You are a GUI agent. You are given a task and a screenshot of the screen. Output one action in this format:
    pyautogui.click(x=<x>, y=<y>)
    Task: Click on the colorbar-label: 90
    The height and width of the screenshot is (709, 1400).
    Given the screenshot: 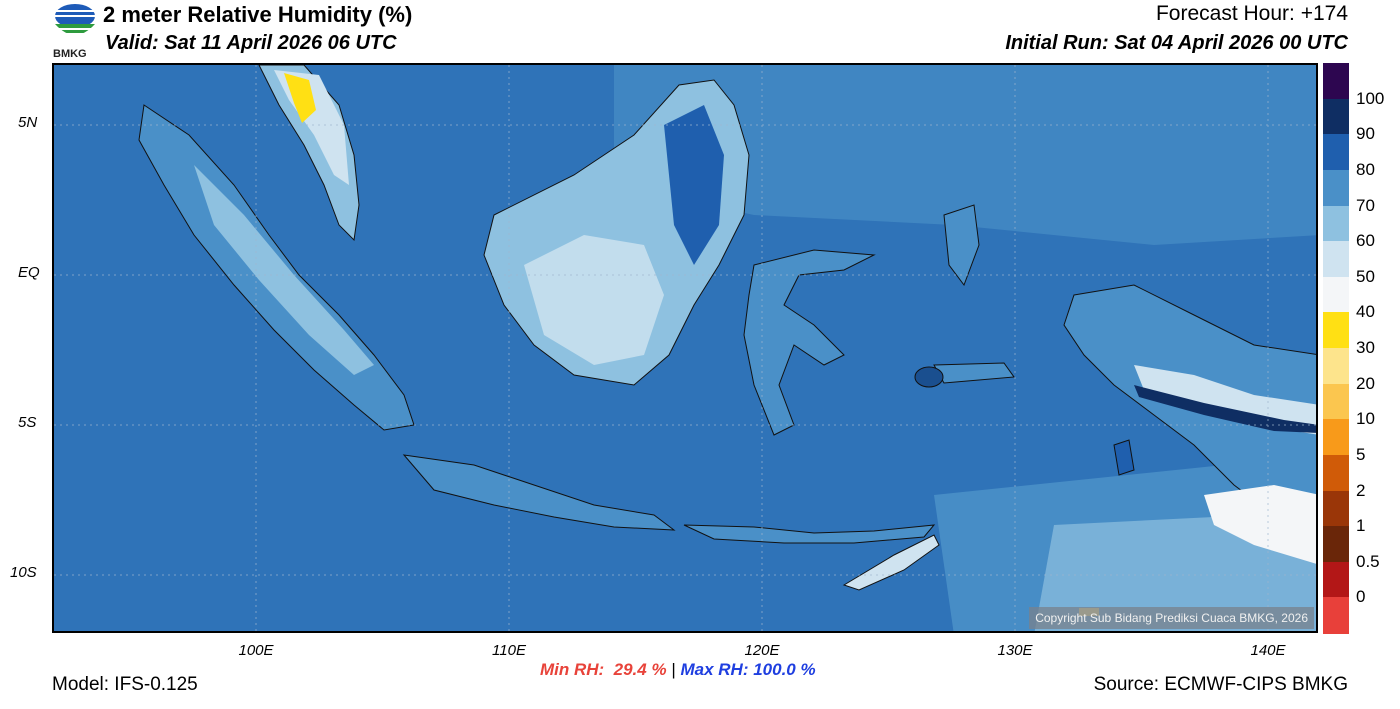 What is the action you would take?
    pyautogui.click(x=1365, y=134)
    